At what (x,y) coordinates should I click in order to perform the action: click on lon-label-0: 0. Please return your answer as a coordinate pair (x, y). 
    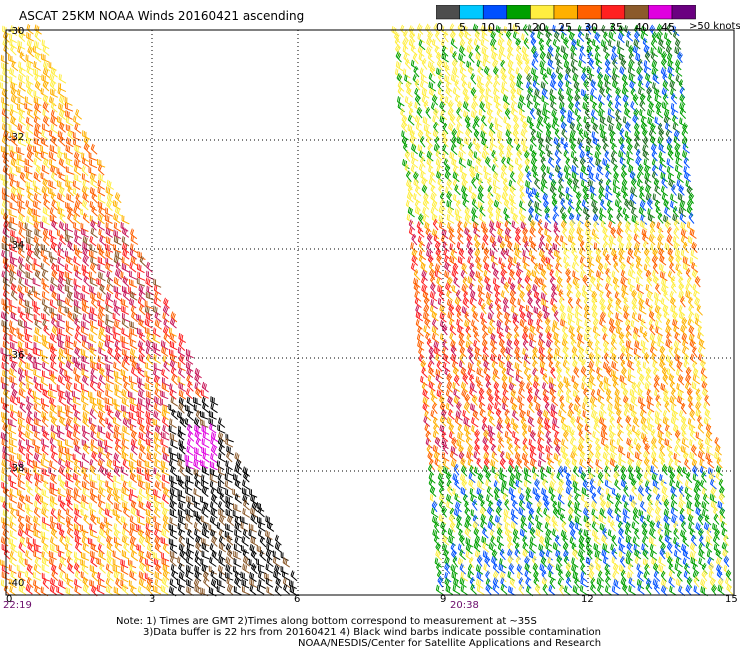
    Looking at the image, I should click on (9, 599).